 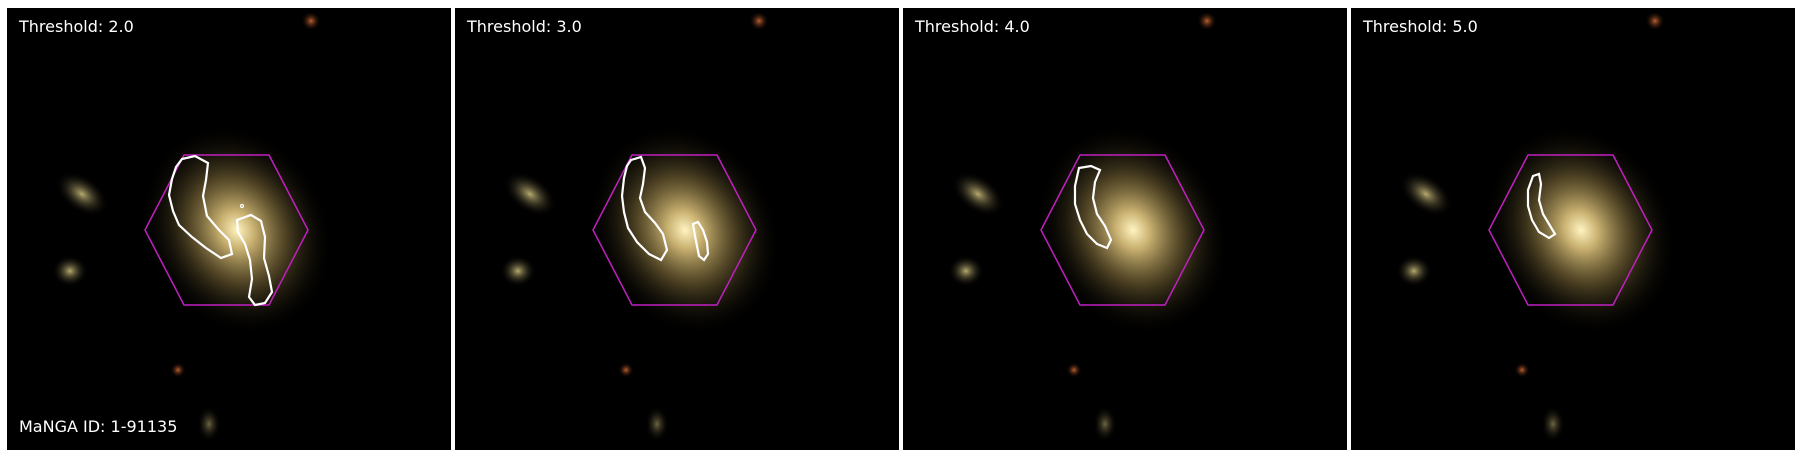 What do you see at coordinates (76, 26) in the screenshot?
I see `threshold-label: Threshold: 2.0` at bounding box center [76, 26].